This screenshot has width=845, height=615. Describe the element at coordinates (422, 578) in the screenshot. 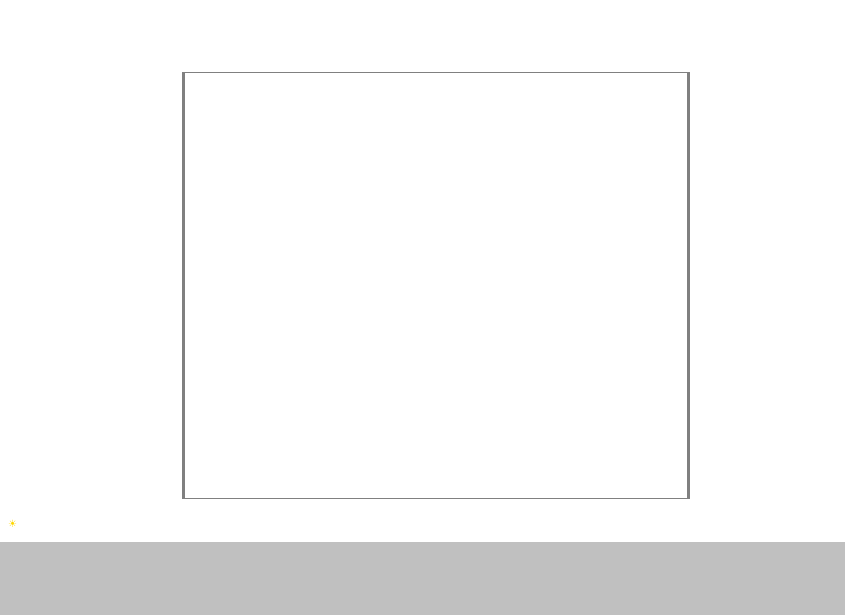

I see `summary-table` at that location.